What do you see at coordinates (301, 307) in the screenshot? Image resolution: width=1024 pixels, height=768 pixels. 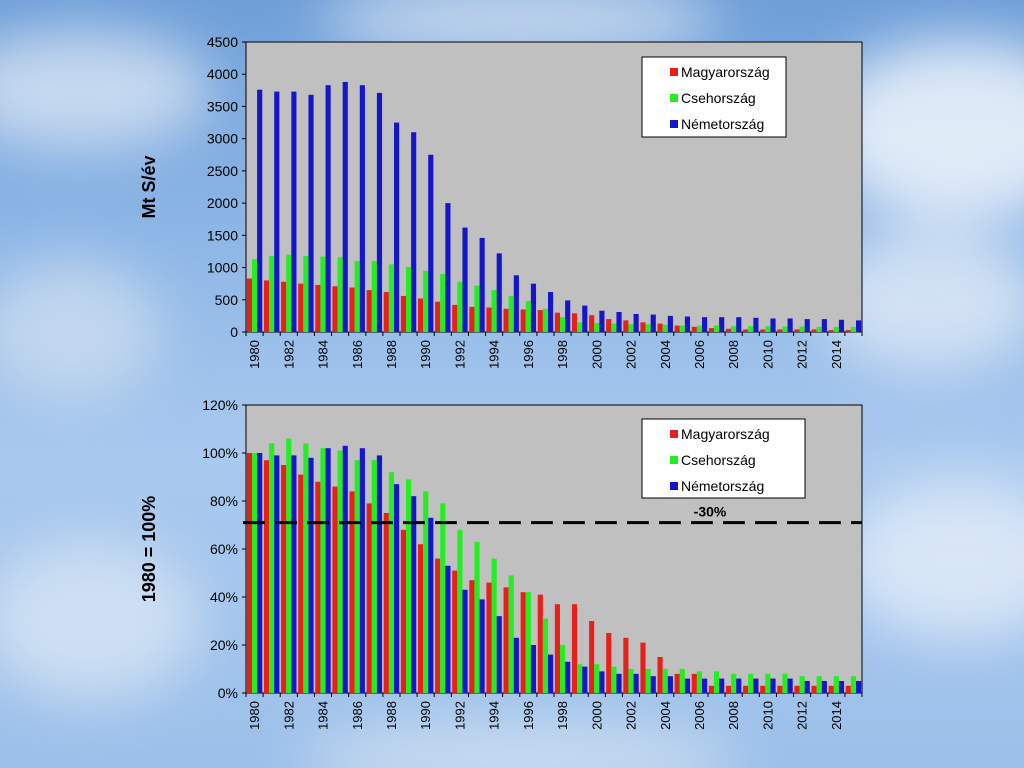 I see `bar-0-1983` at bounding box center [301, 307].